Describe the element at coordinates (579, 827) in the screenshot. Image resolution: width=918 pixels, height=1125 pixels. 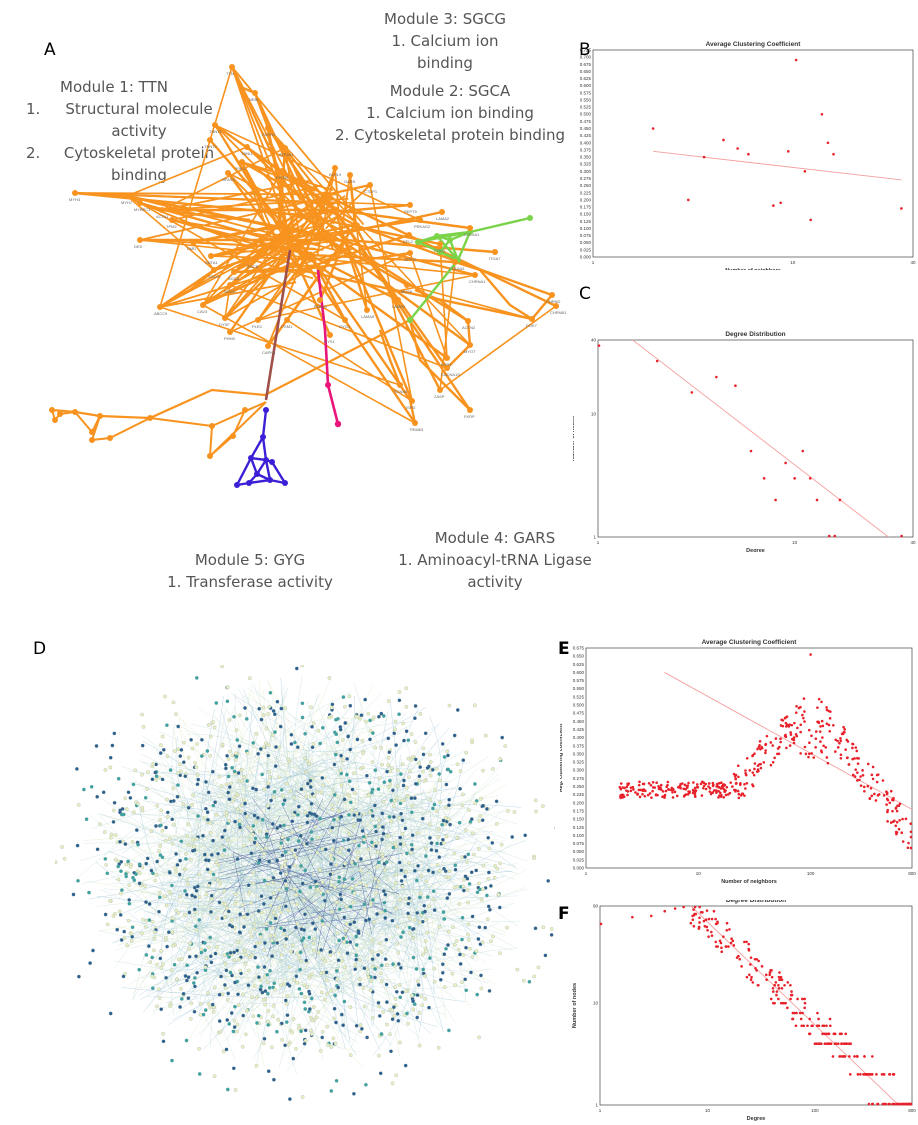
I see `y-tick-label: 0.125` at that location.